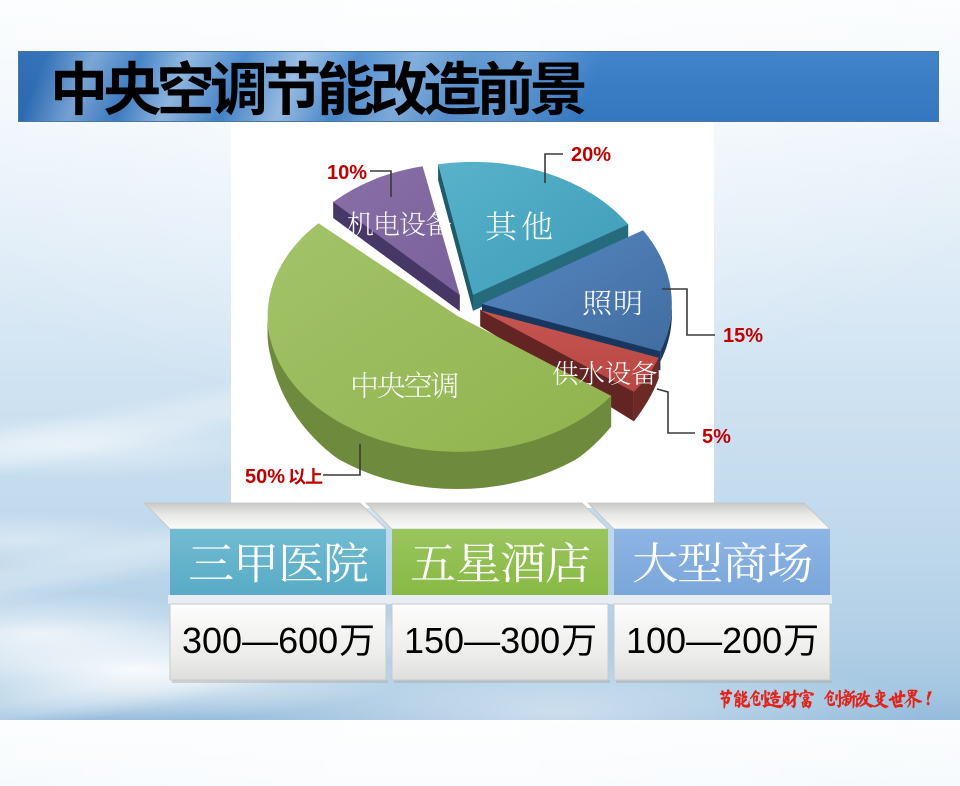 This screenshot has width=960, height=786. What do you see at coordinates (260, 640) in the screenshot?
I see `svg-text: 300—600` at bounding box center [260, 640].